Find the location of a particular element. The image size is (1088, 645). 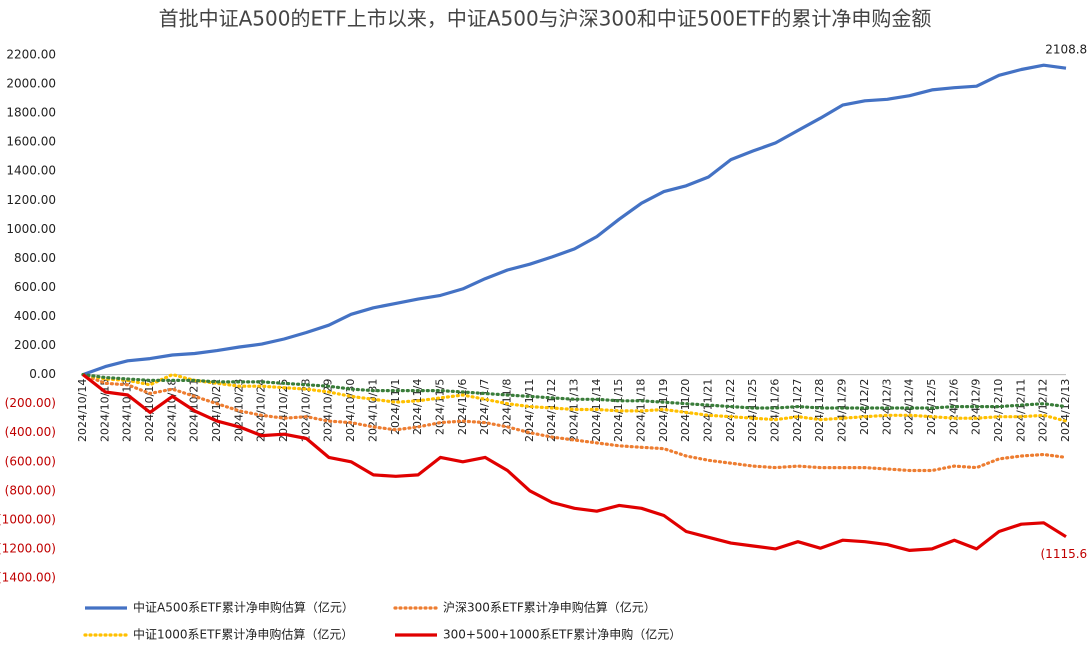

y-tick-label: 400.00 is located at coordinates (35, 316).